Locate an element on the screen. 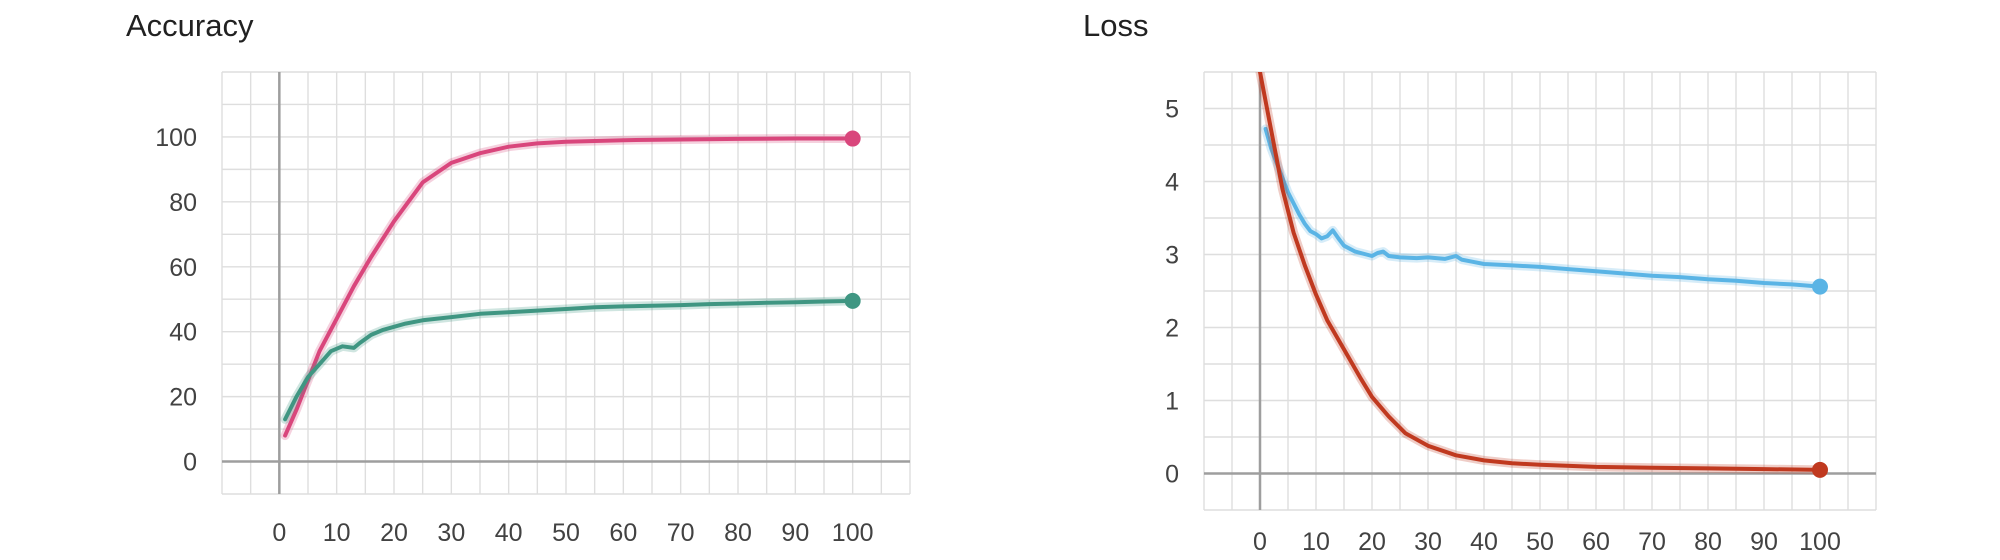 The width and height of the screenshot is (2000, 560). y-tick-label: 1 is located at coordinates (1172, 402).